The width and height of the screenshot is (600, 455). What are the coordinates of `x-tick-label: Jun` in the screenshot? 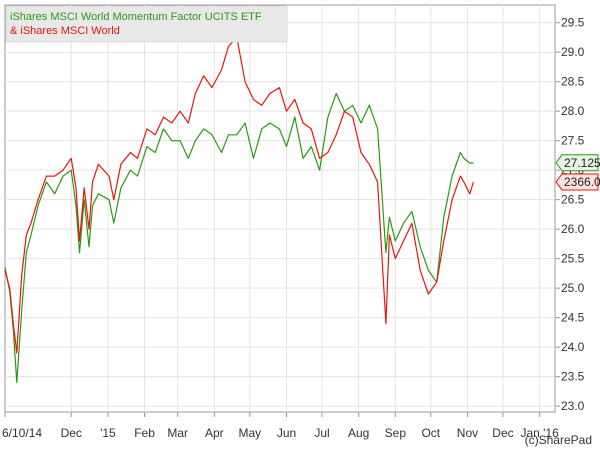 It's located at (286, 433).